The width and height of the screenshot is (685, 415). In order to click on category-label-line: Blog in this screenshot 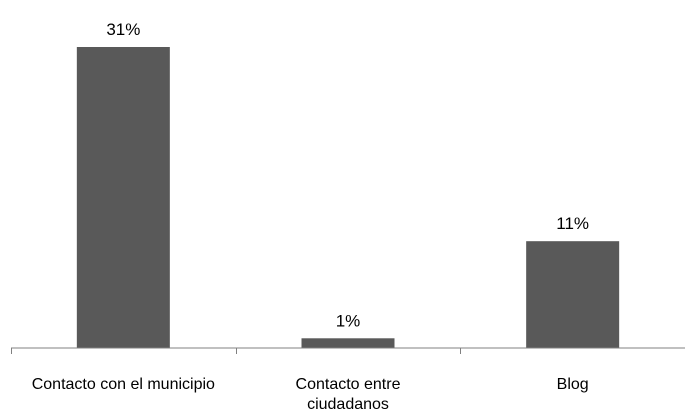, I will do `click(573, 384)`.